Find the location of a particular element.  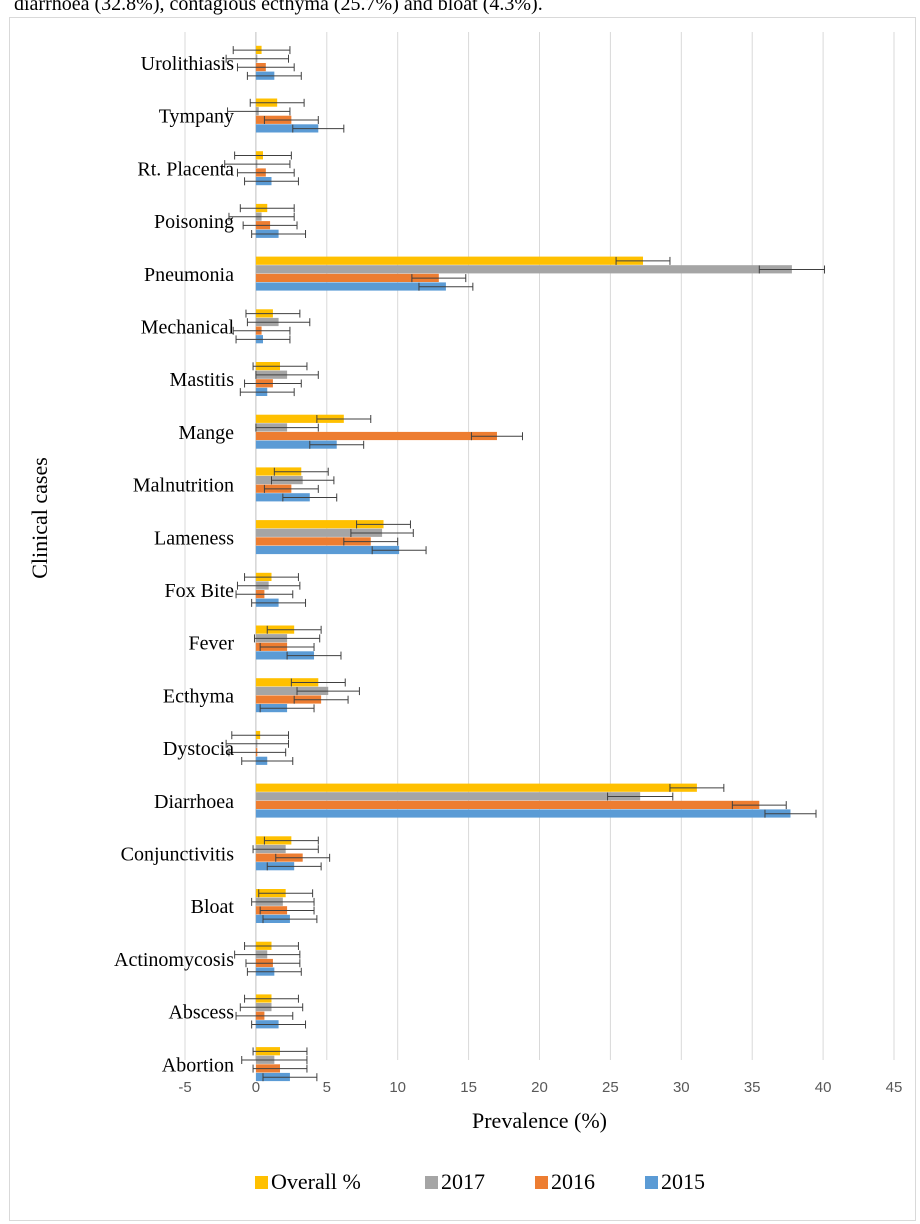

x-tick-labels: -5 0 5 10 15 20 25 30 35 40 45 is located at coordinates (540, 1087).